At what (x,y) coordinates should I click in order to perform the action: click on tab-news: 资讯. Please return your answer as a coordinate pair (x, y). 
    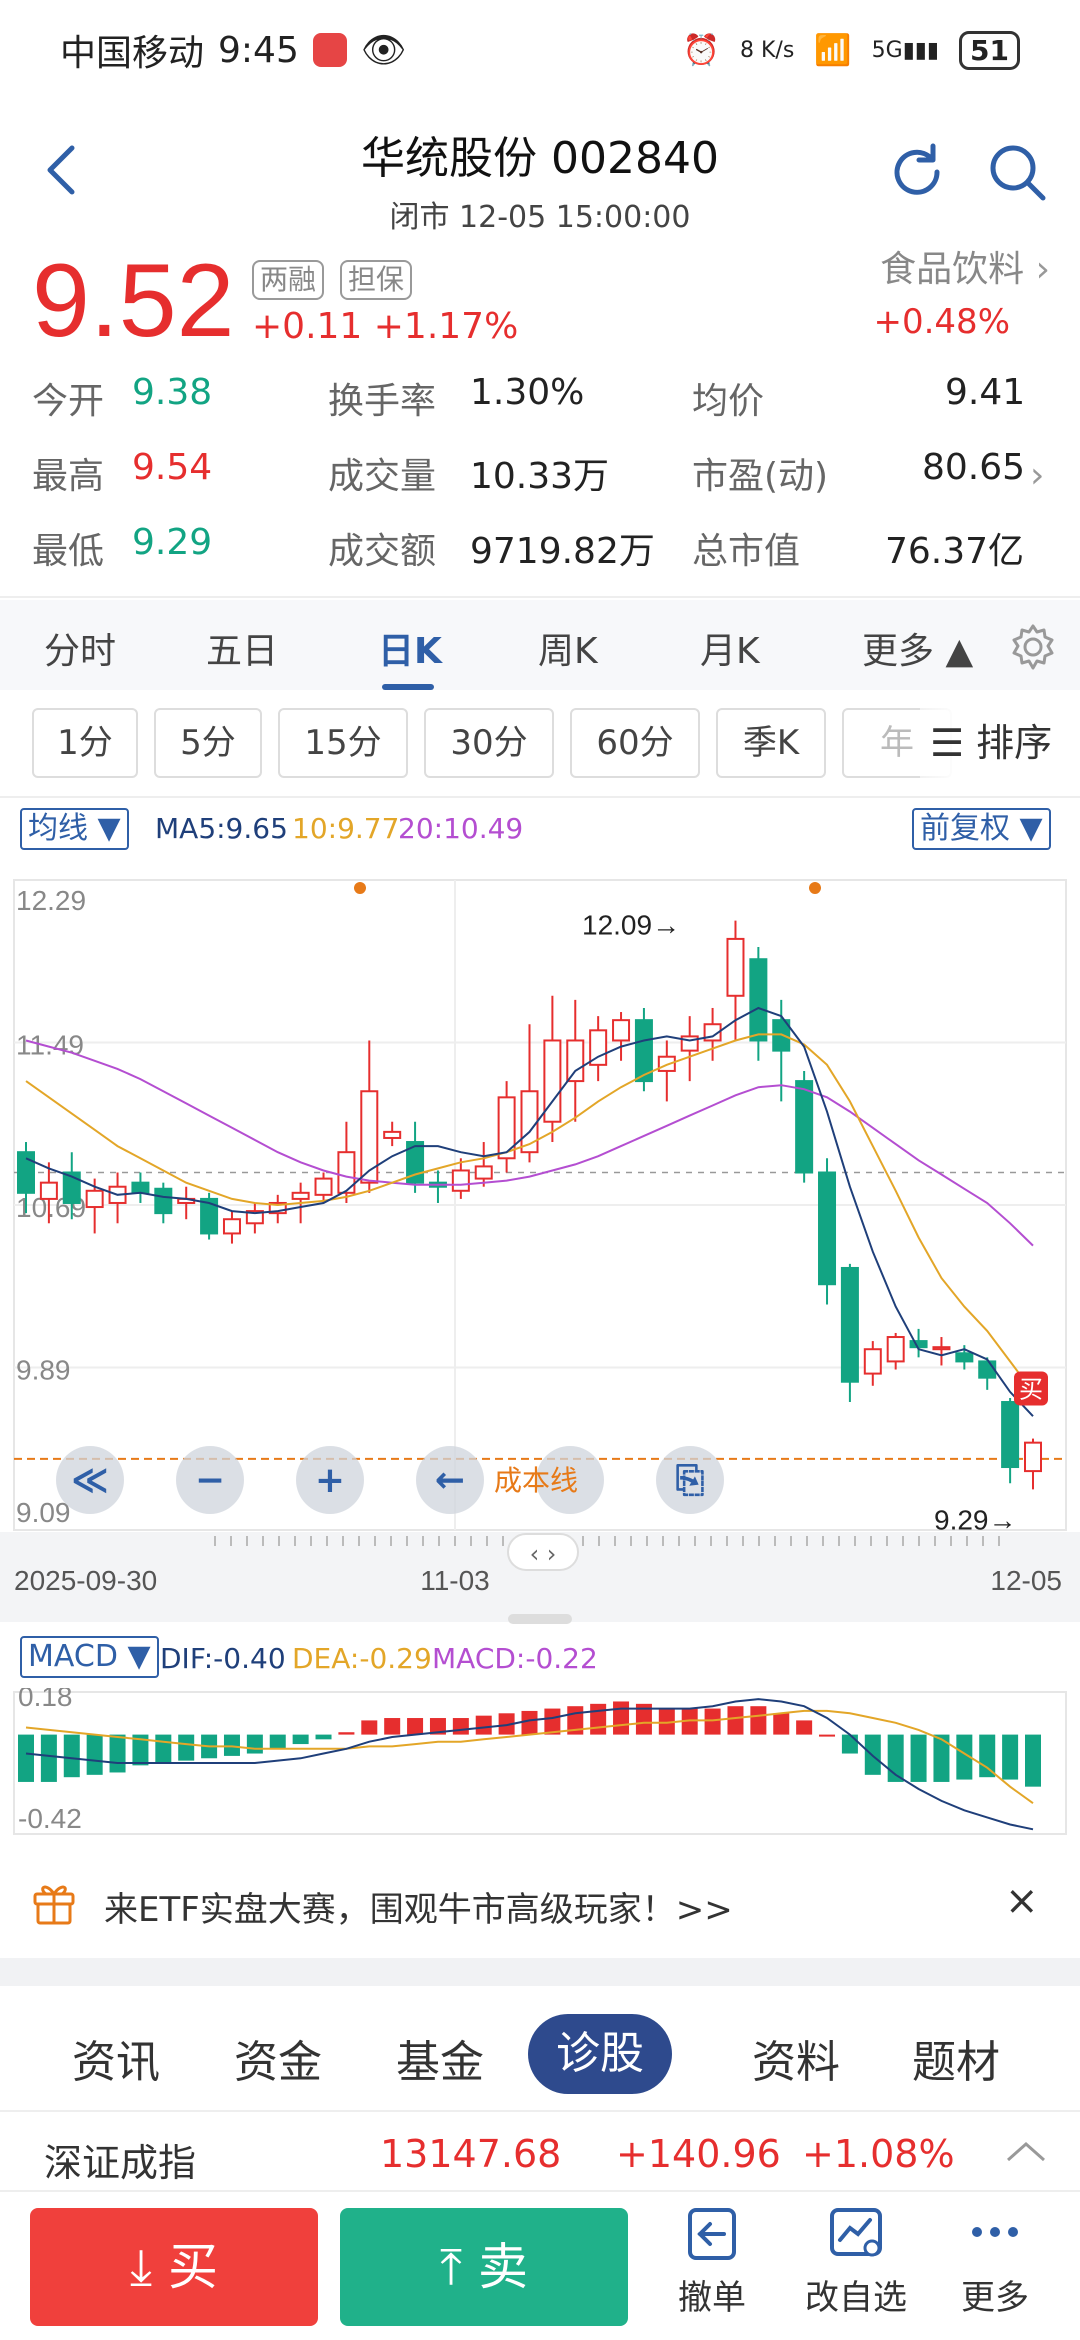
    Looking at the image, I should click on (116, 2062).